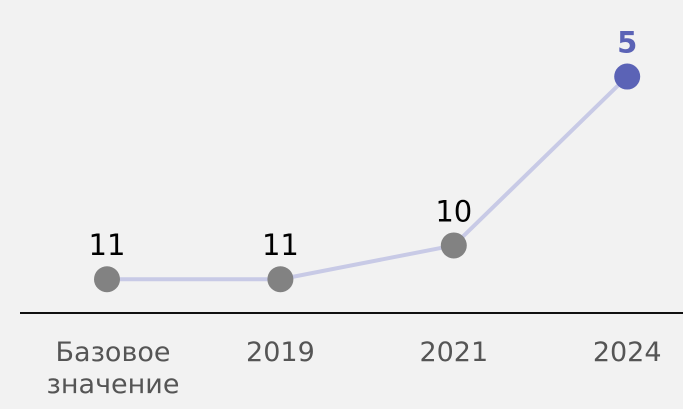  Describe the element at coordinates (280, 352) in the screenshot. I see `x-tick-label: 2019` at that location.